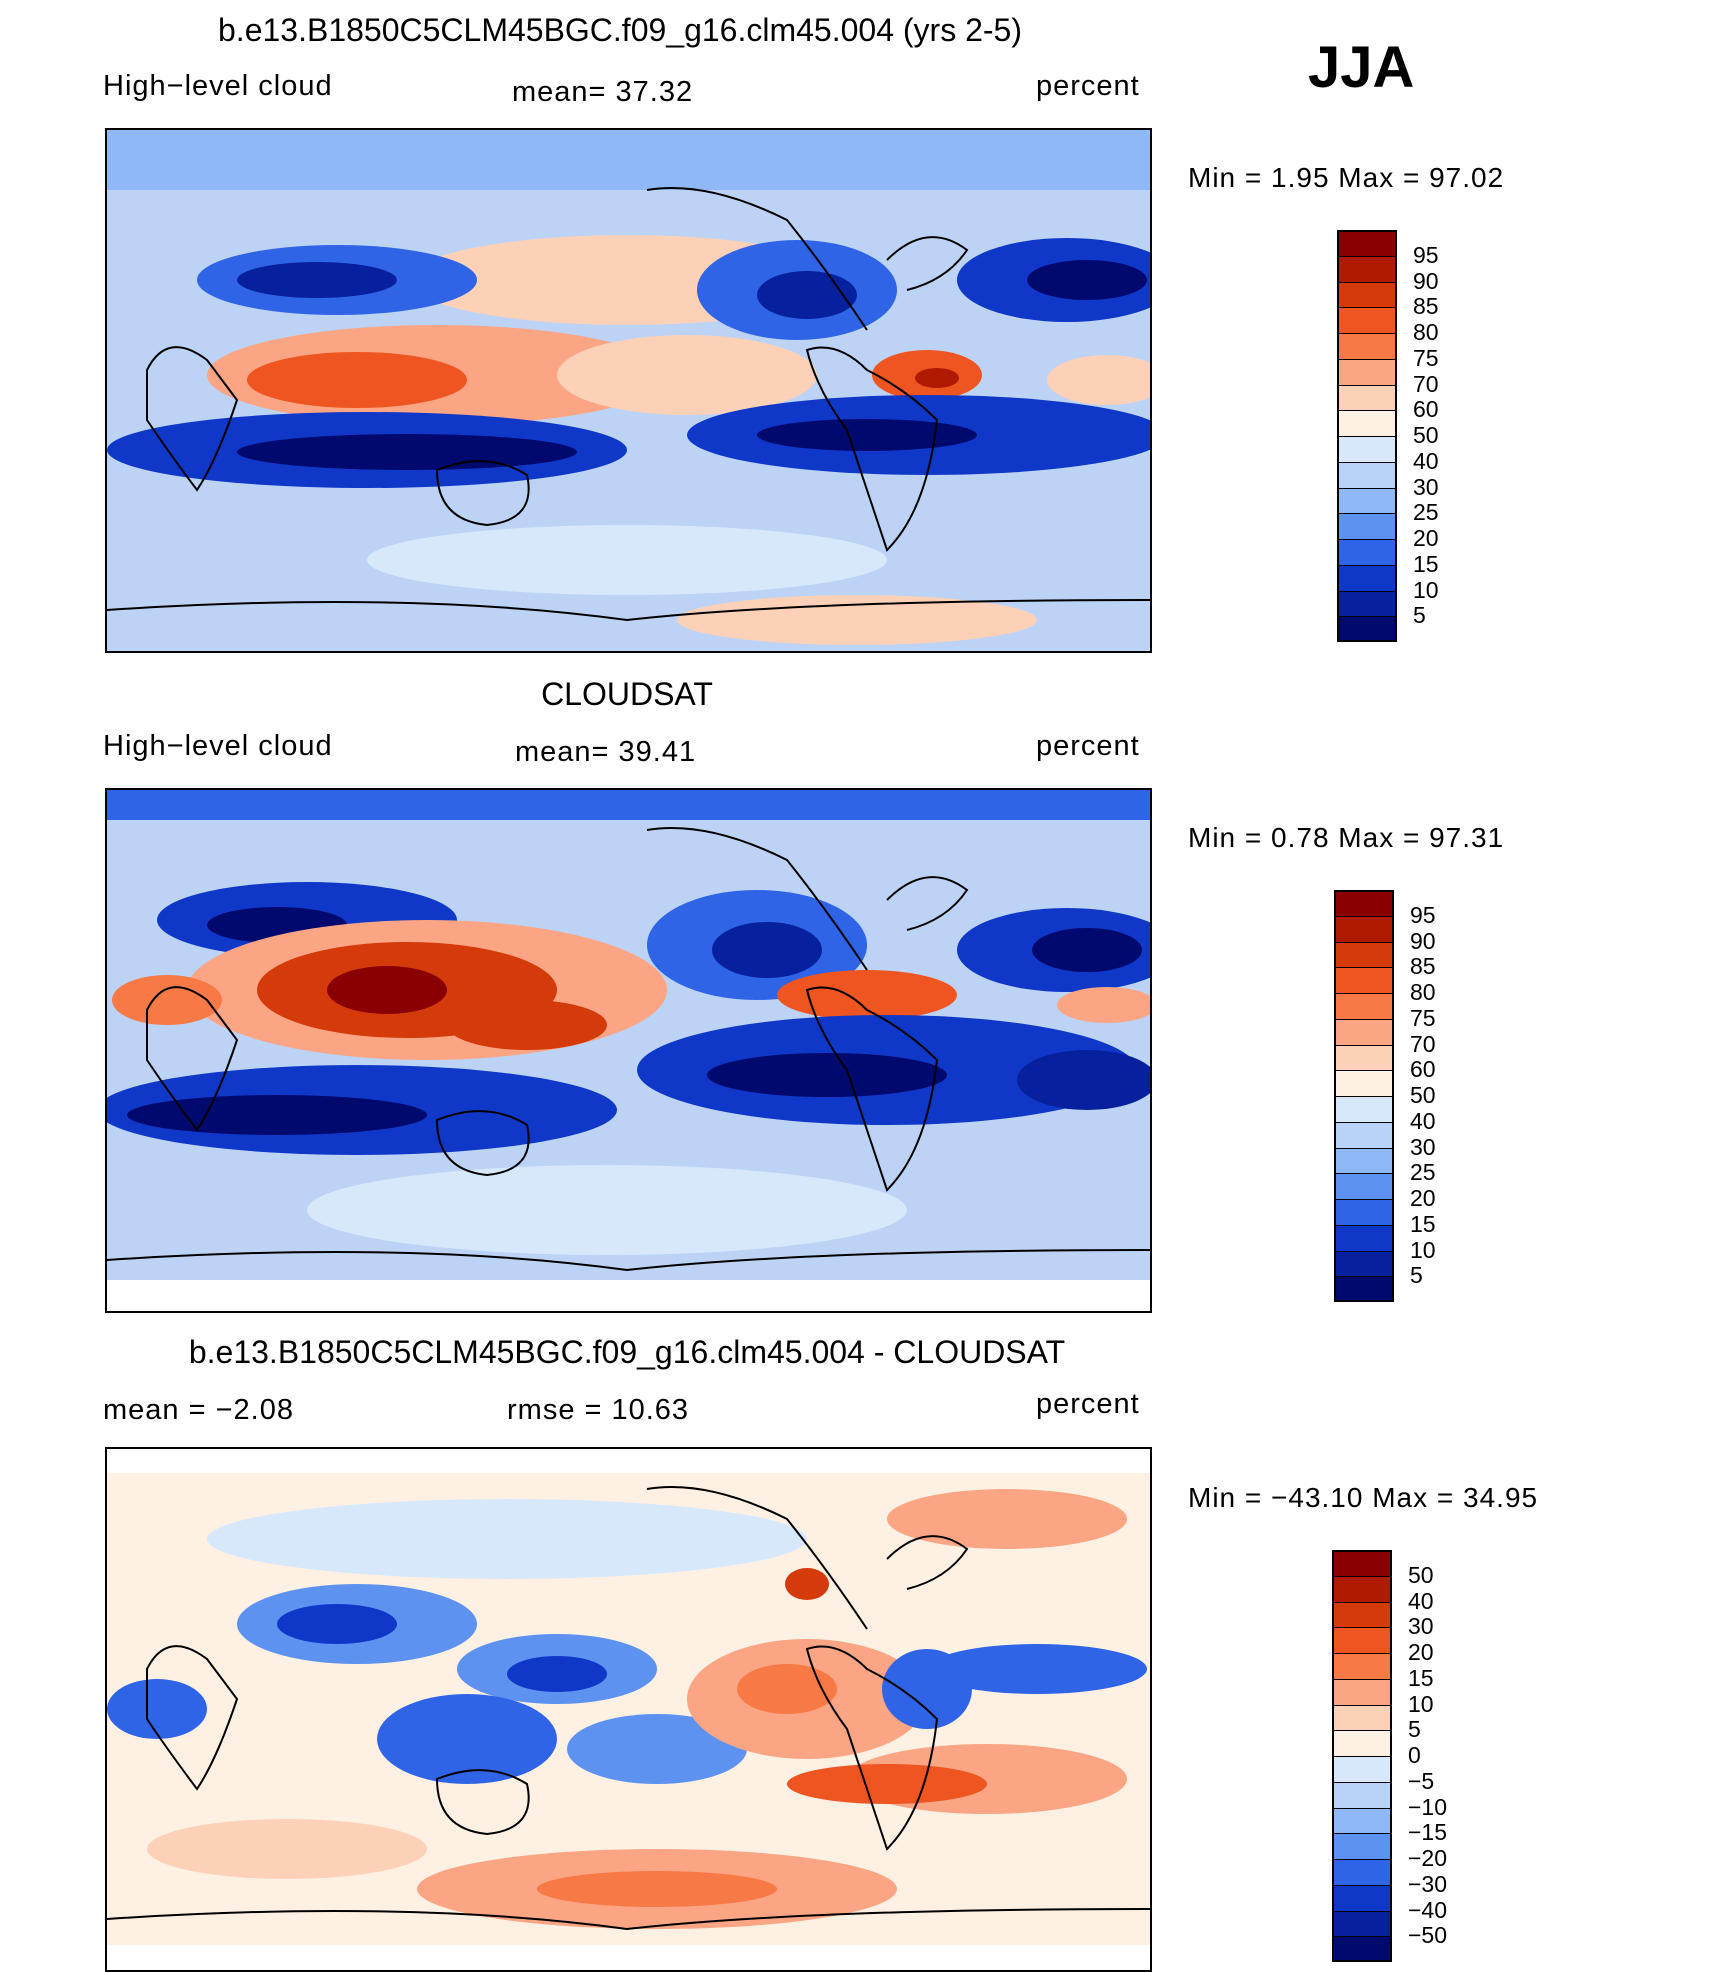 The height and width of the screenshot is (1972, 1710). I want to click on panel-3-mean-label: mean = −2.08, so click(198, 1410).